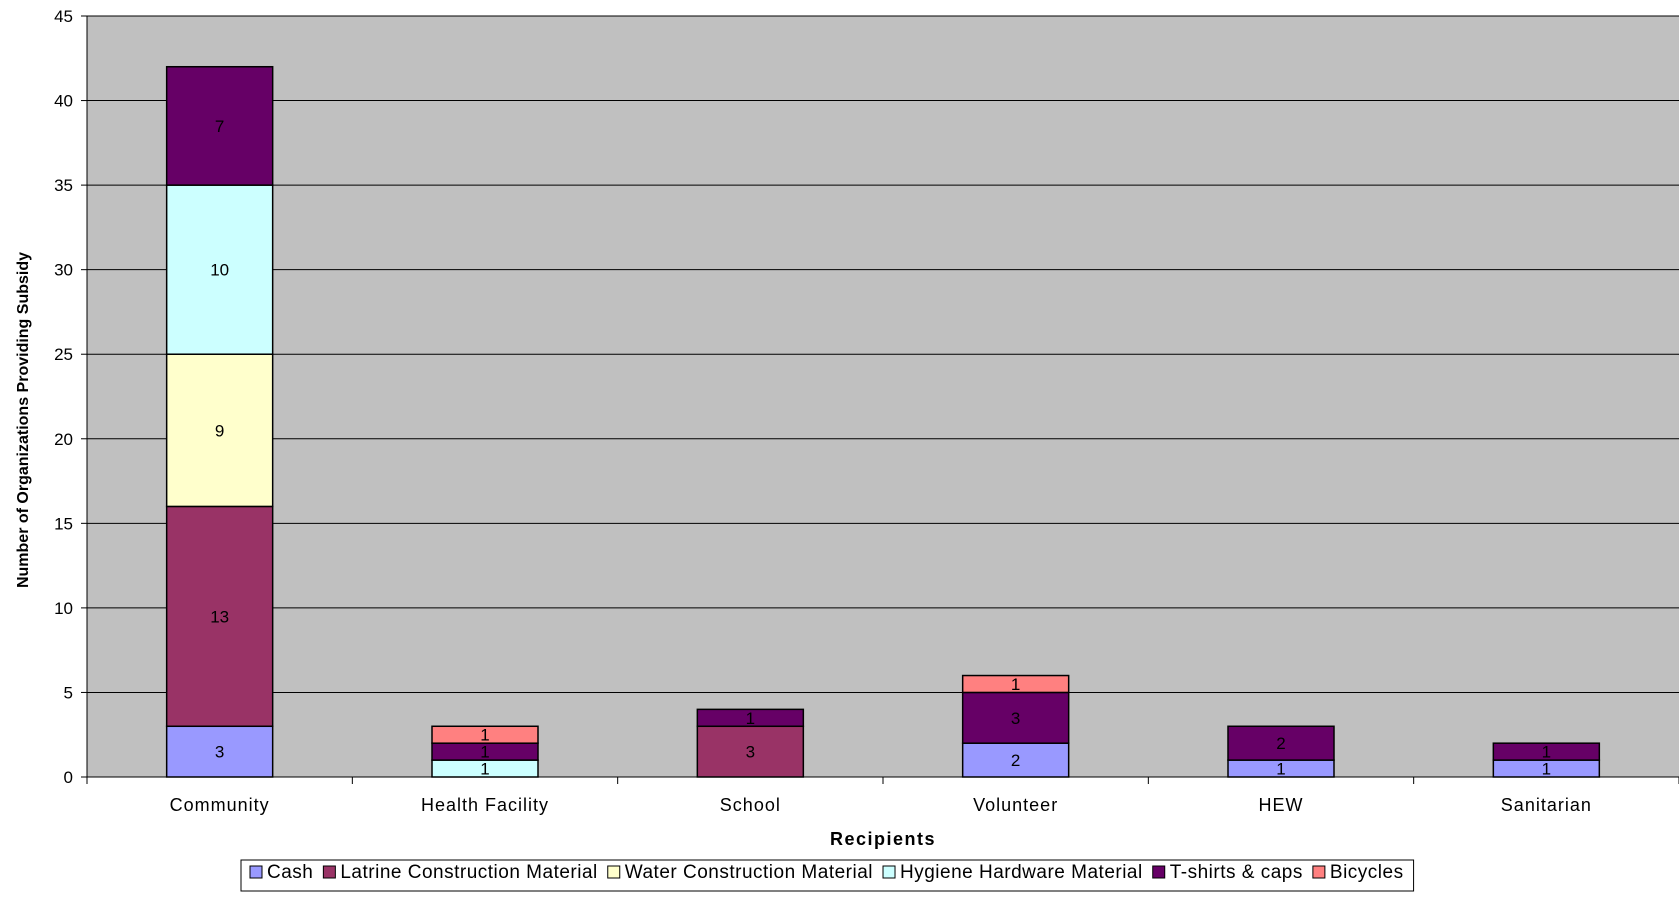 The image size is (1679, 911). What do you see at coordinates (1367, 872) in the screenshot?
I see `legend-label: Bicycles` at bounding box center [1367, 872].